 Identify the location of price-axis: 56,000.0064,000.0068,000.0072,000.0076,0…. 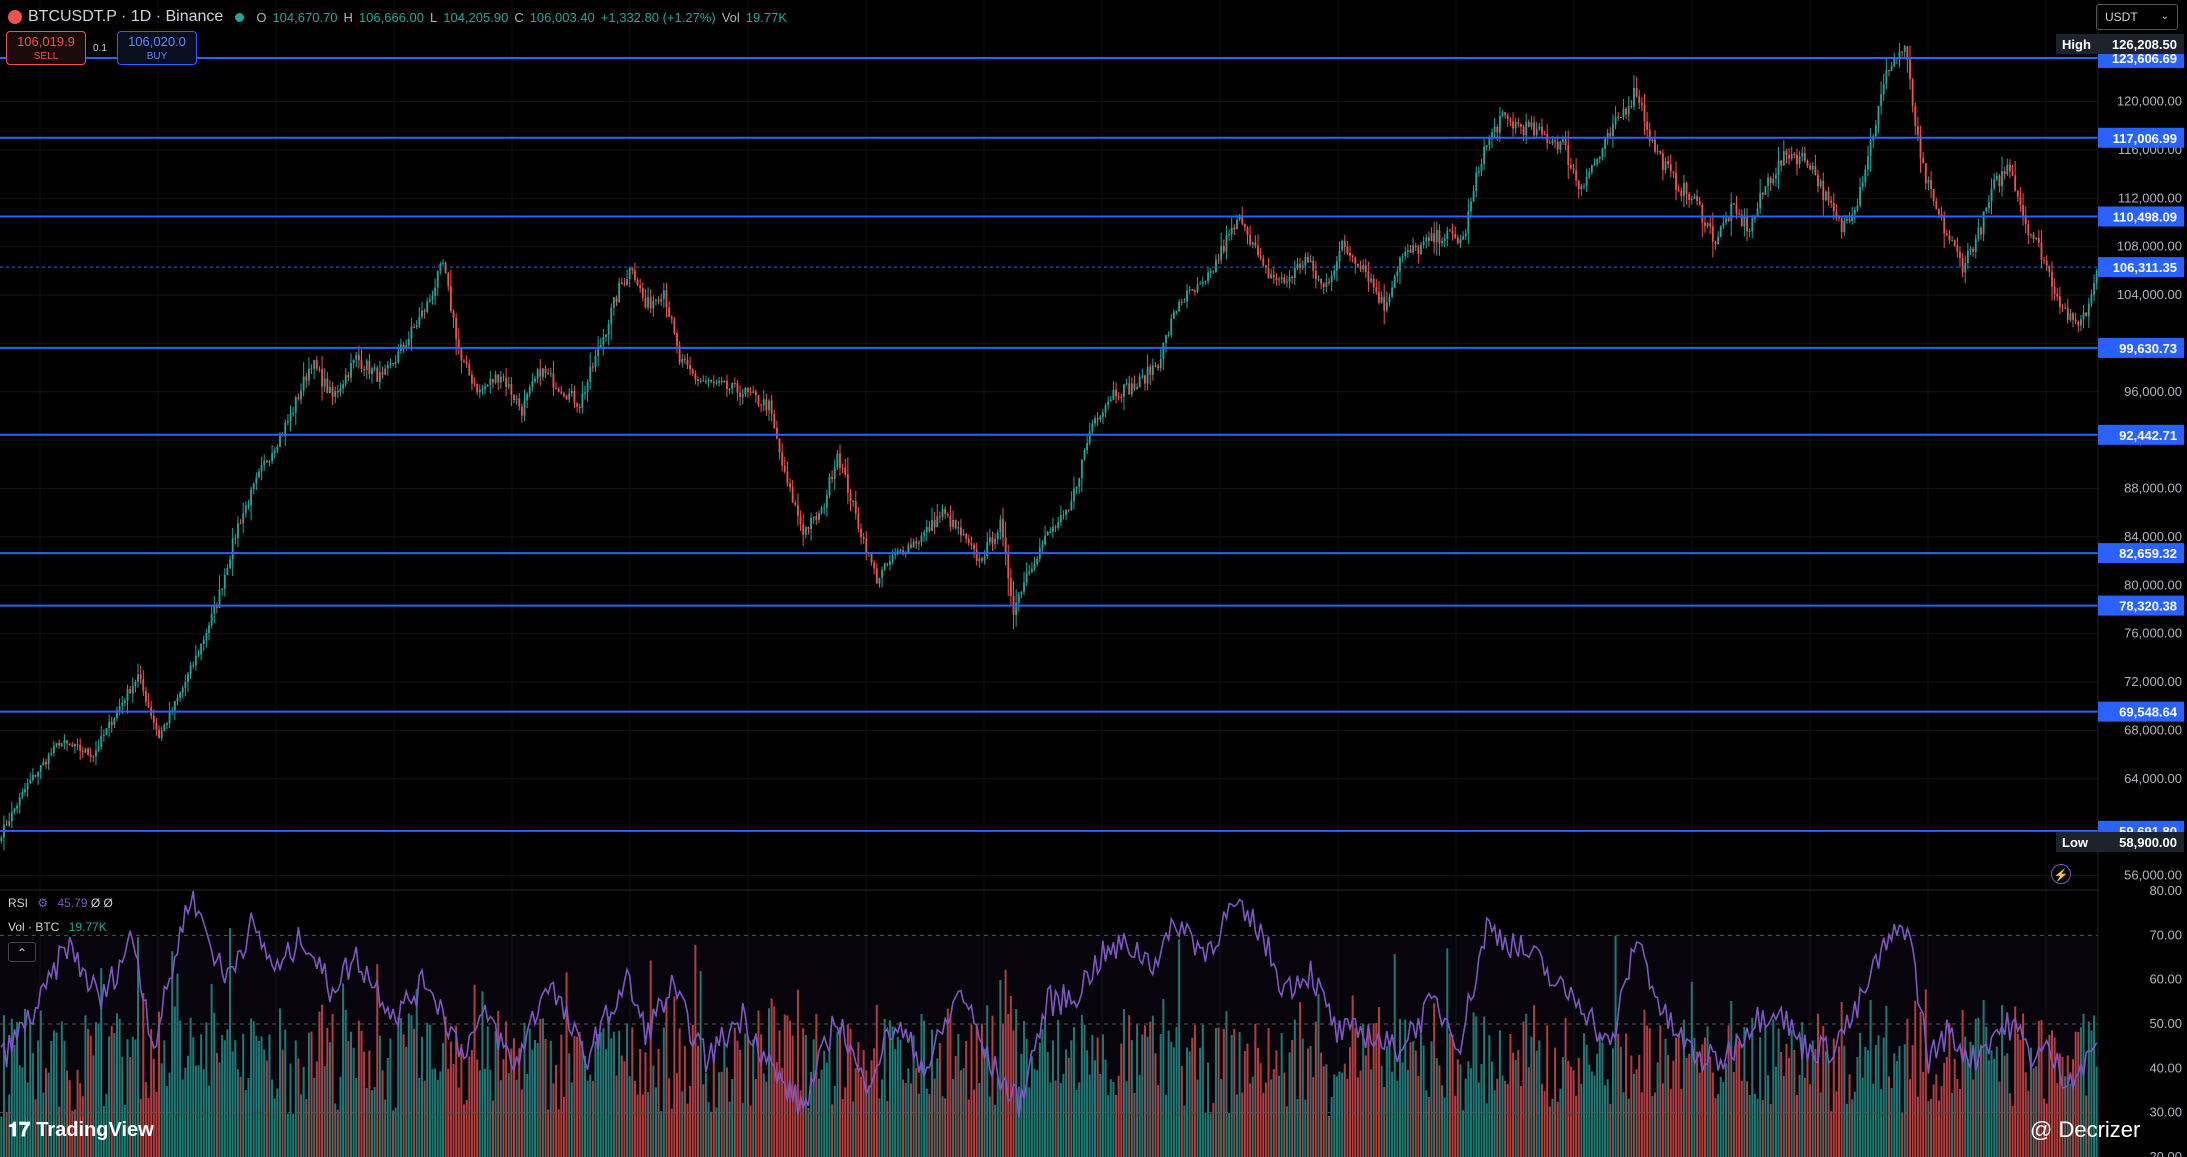
(2121, 578).